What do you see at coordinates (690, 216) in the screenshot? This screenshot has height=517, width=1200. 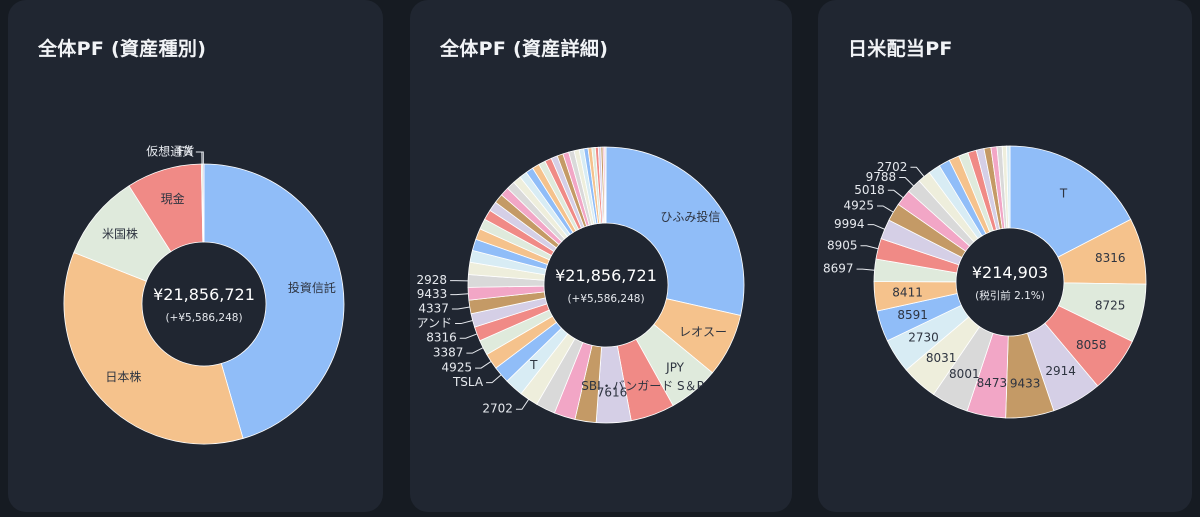 I see `slice-label: ひふみ投信` at bounding box center [690, 216].